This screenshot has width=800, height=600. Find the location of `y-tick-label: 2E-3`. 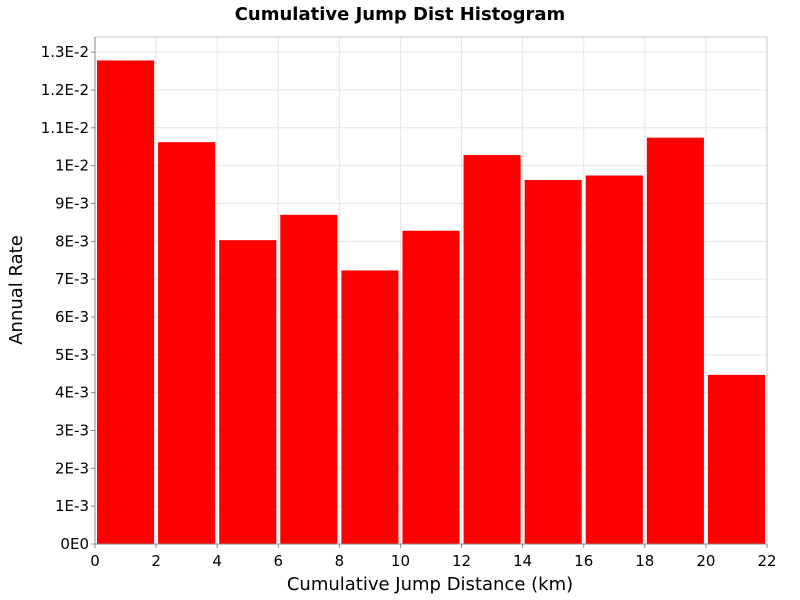

y-tick-label: 2E-3 is located at coordinates (72, 468).